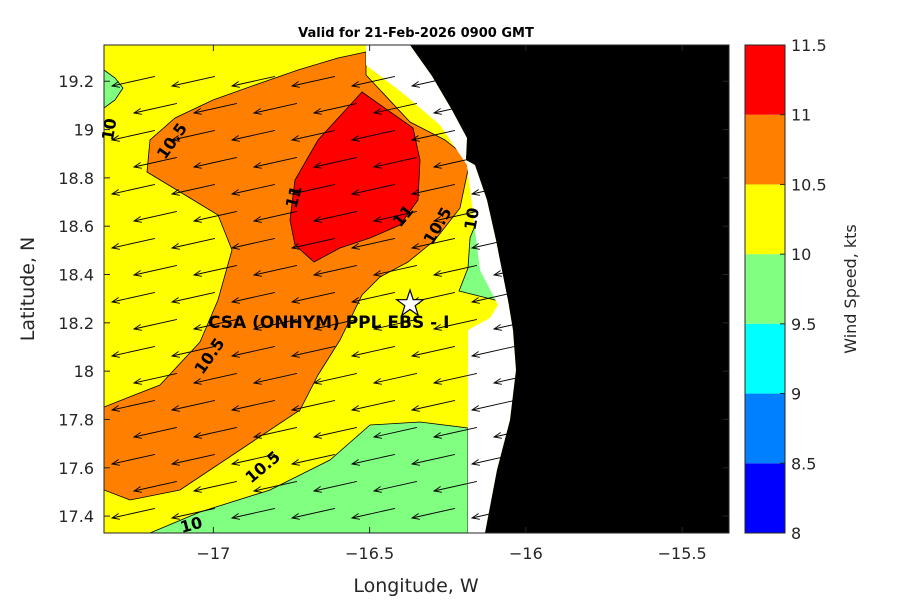 The height and width of the screenshot is (600, 900). I want to click on contour-label: 10, so click(471, 218).